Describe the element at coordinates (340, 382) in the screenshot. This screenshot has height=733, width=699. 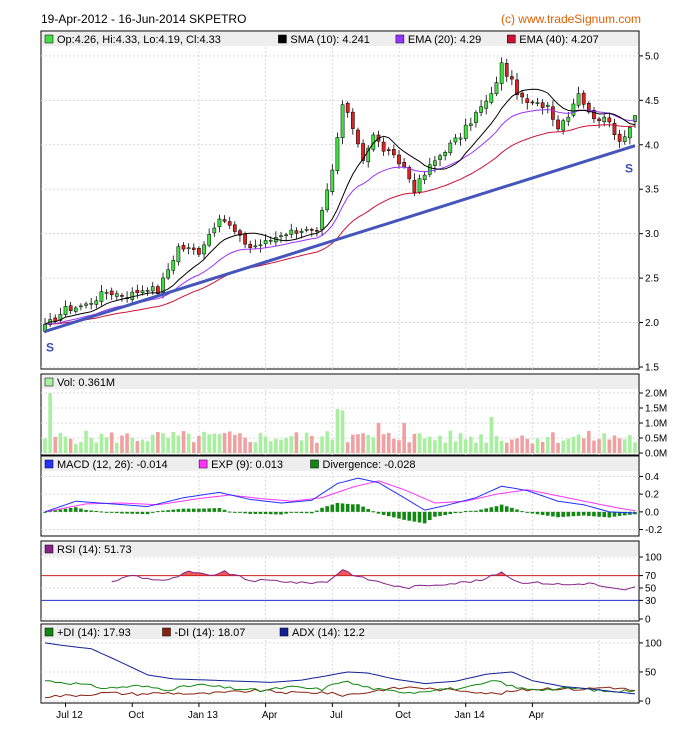
I see `legend-bar-volume` at that location.